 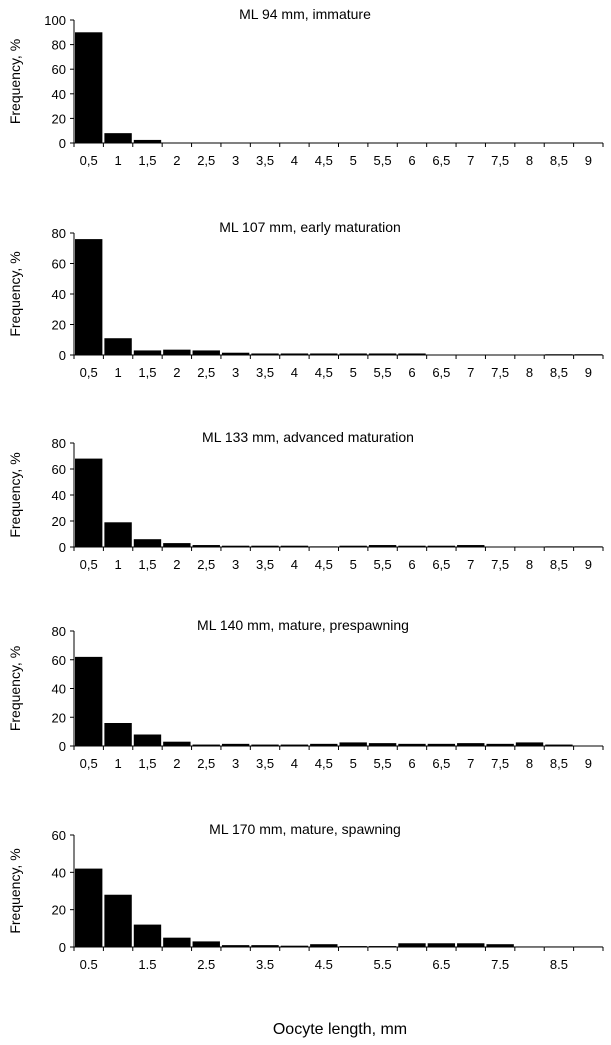 I want to click on x-tick-label: 0.5, so click(x=89, y=964).